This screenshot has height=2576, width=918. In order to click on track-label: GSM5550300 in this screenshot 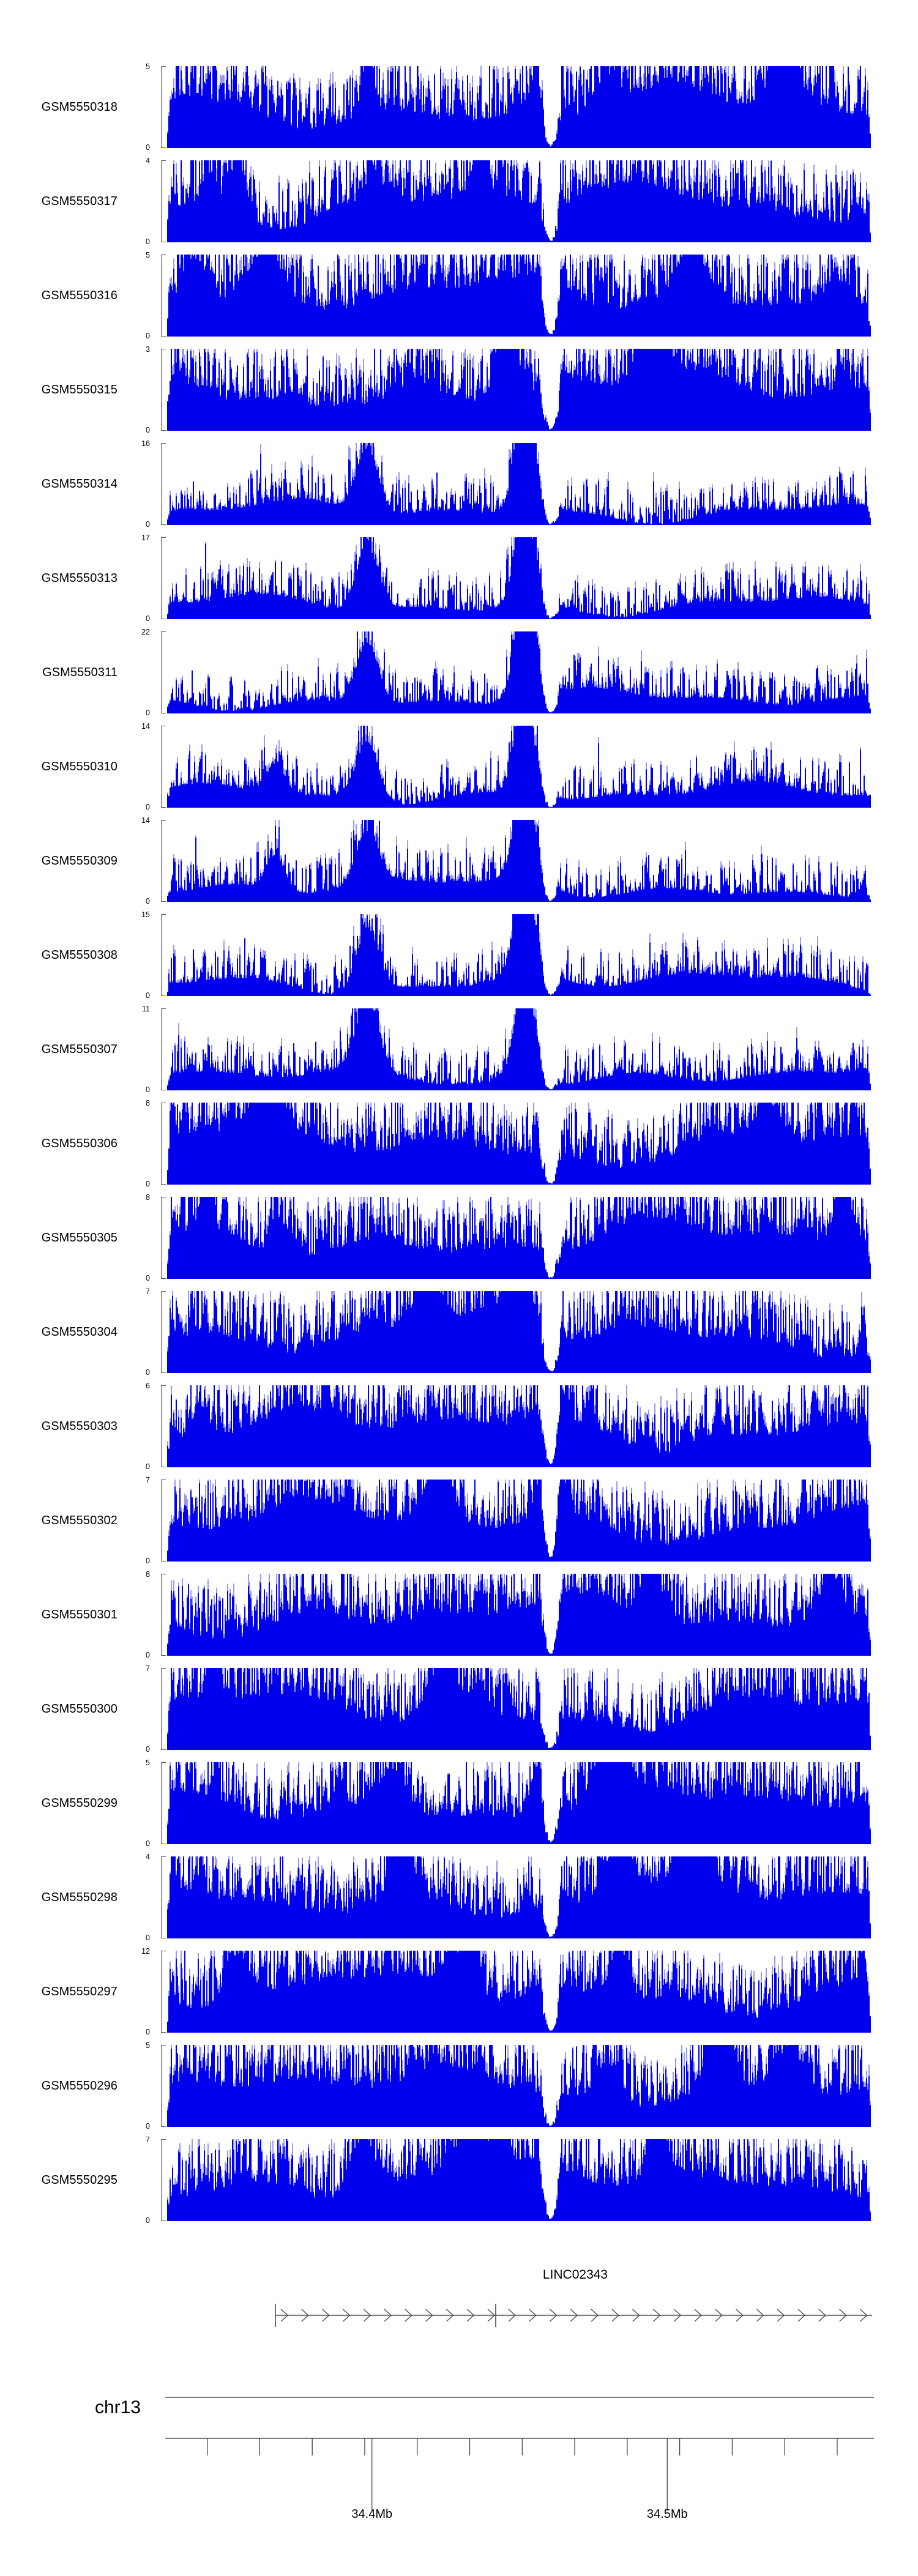, I will do `click(79, 1709)`.